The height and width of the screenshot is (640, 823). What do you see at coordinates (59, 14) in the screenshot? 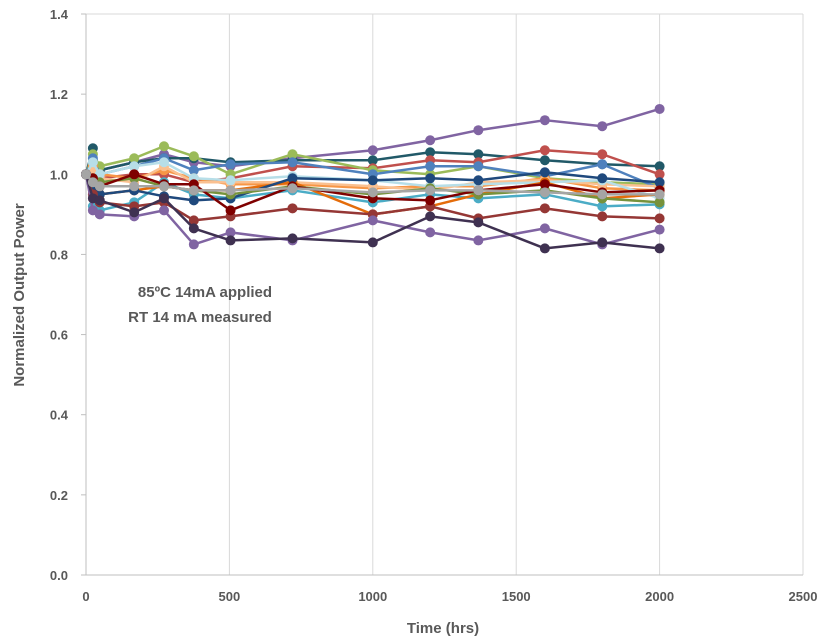
I see `y-tick-label: 1.4` at bounding box center [59, 14].